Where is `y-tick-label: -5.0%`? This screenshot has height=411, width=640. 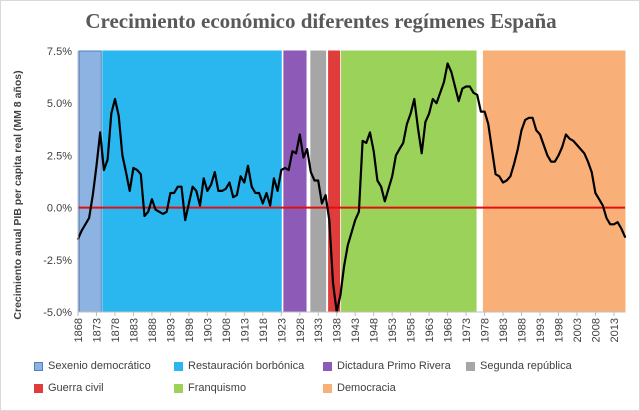 y-tick-label: -5.0% is located at coordinates (57, 313).